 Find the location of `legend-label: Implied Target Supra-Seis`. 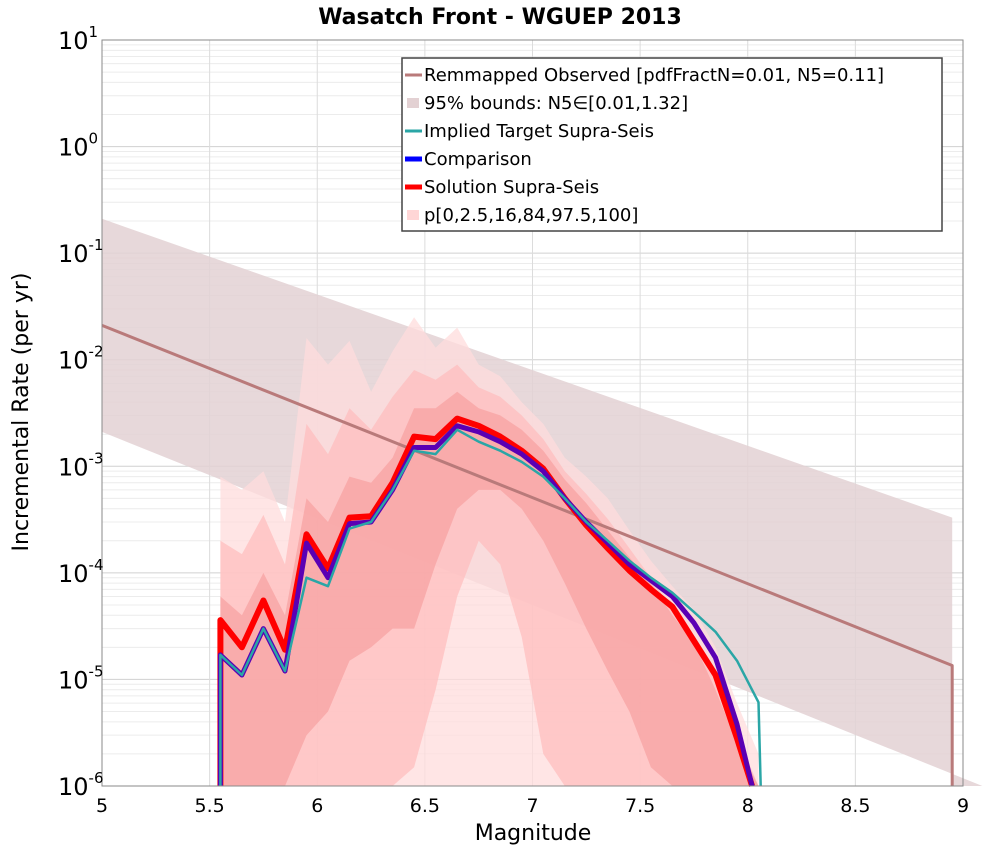

legend-label: Implied Target Supra-Seis is located at coordinates (539, 131).